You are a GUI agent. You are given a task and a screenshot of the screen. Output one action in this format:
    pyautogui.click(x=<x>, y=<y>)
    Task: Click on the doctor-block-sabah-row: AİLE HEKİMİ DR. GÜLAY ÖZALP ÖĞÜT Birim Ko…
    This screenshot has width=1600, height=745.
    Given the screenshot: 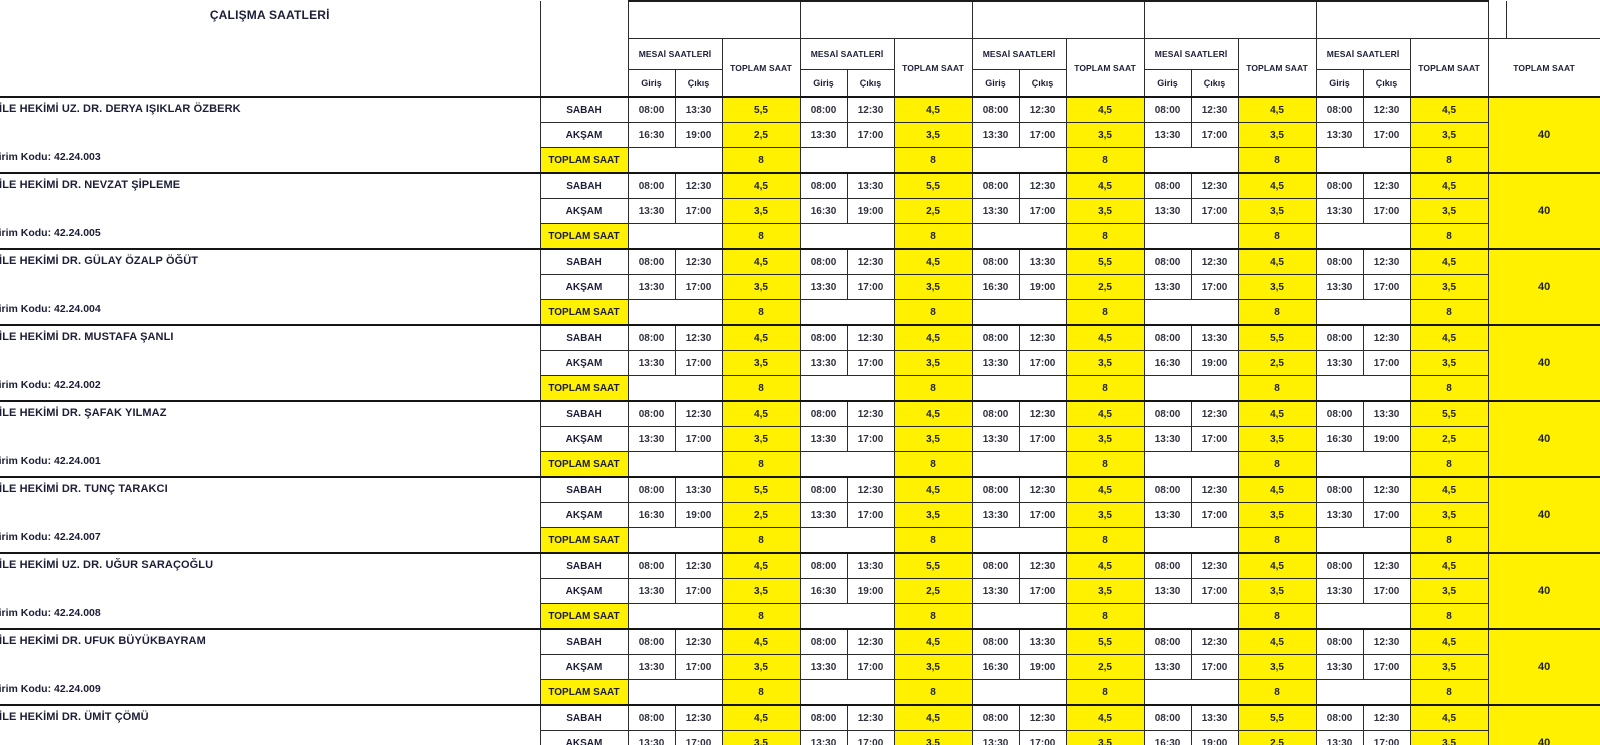 What is the action you would take?
    pyautogui.click(x=800, y=287)
    